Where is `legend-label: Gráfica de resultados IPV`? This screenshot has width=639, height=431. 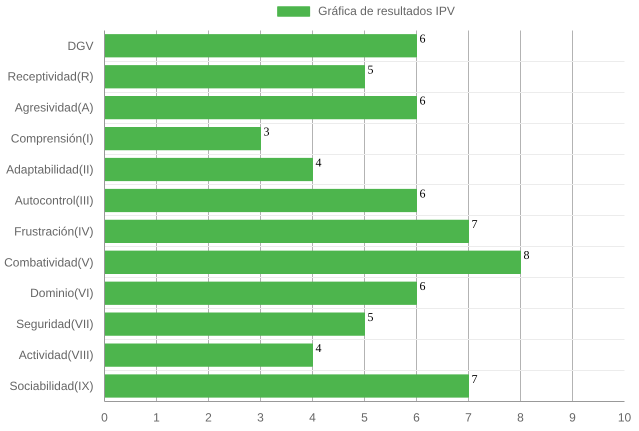
legend-label: Gráfica de resultados IPV is located at coordinates (386, 11).